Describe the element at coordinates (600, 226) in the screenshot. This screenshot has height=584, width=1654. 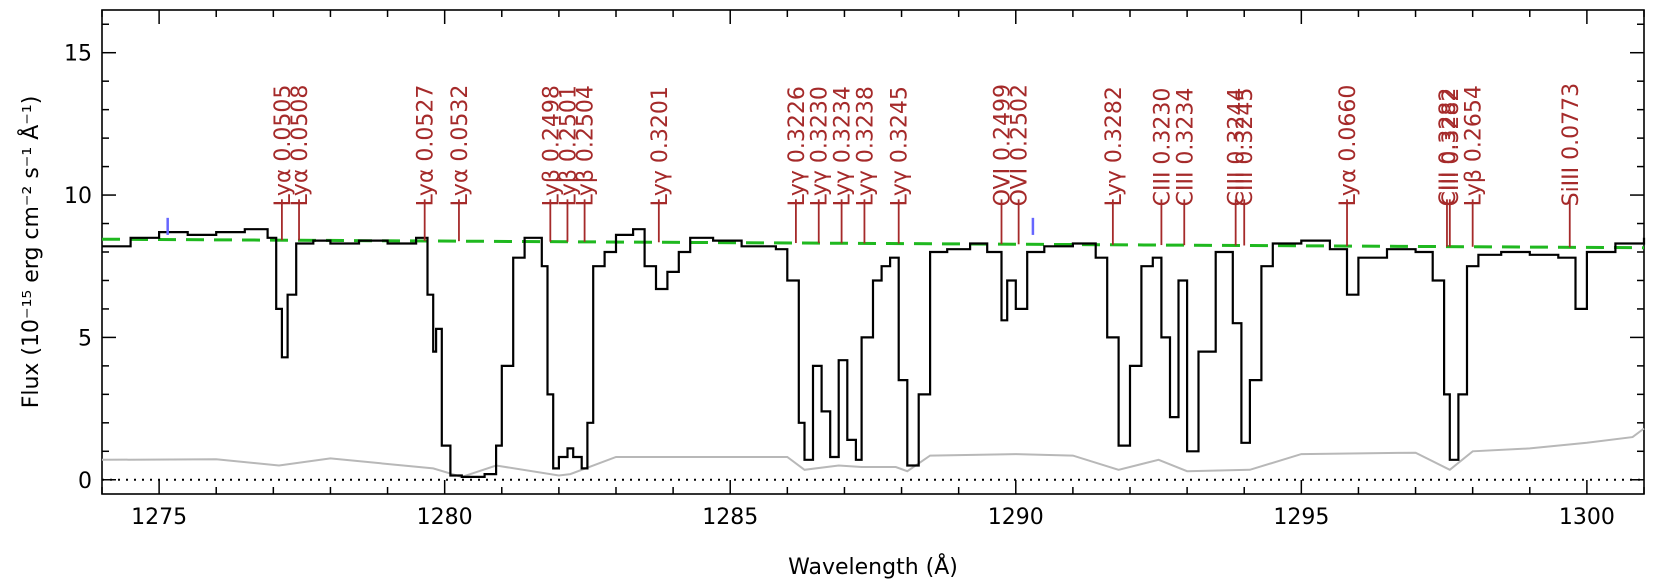
I see `blue-markers` at that location.